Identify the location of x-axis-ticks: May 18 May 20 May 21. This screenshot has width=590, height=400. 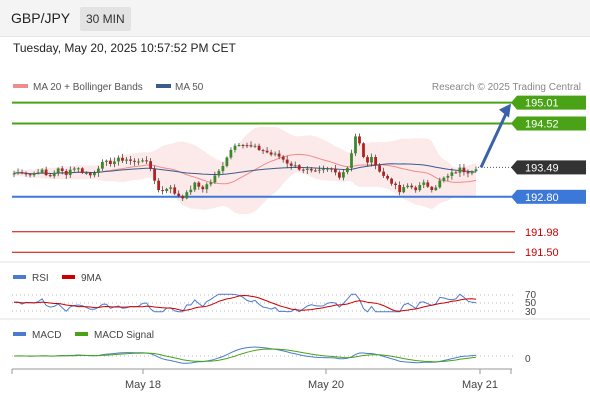
(261, 380).